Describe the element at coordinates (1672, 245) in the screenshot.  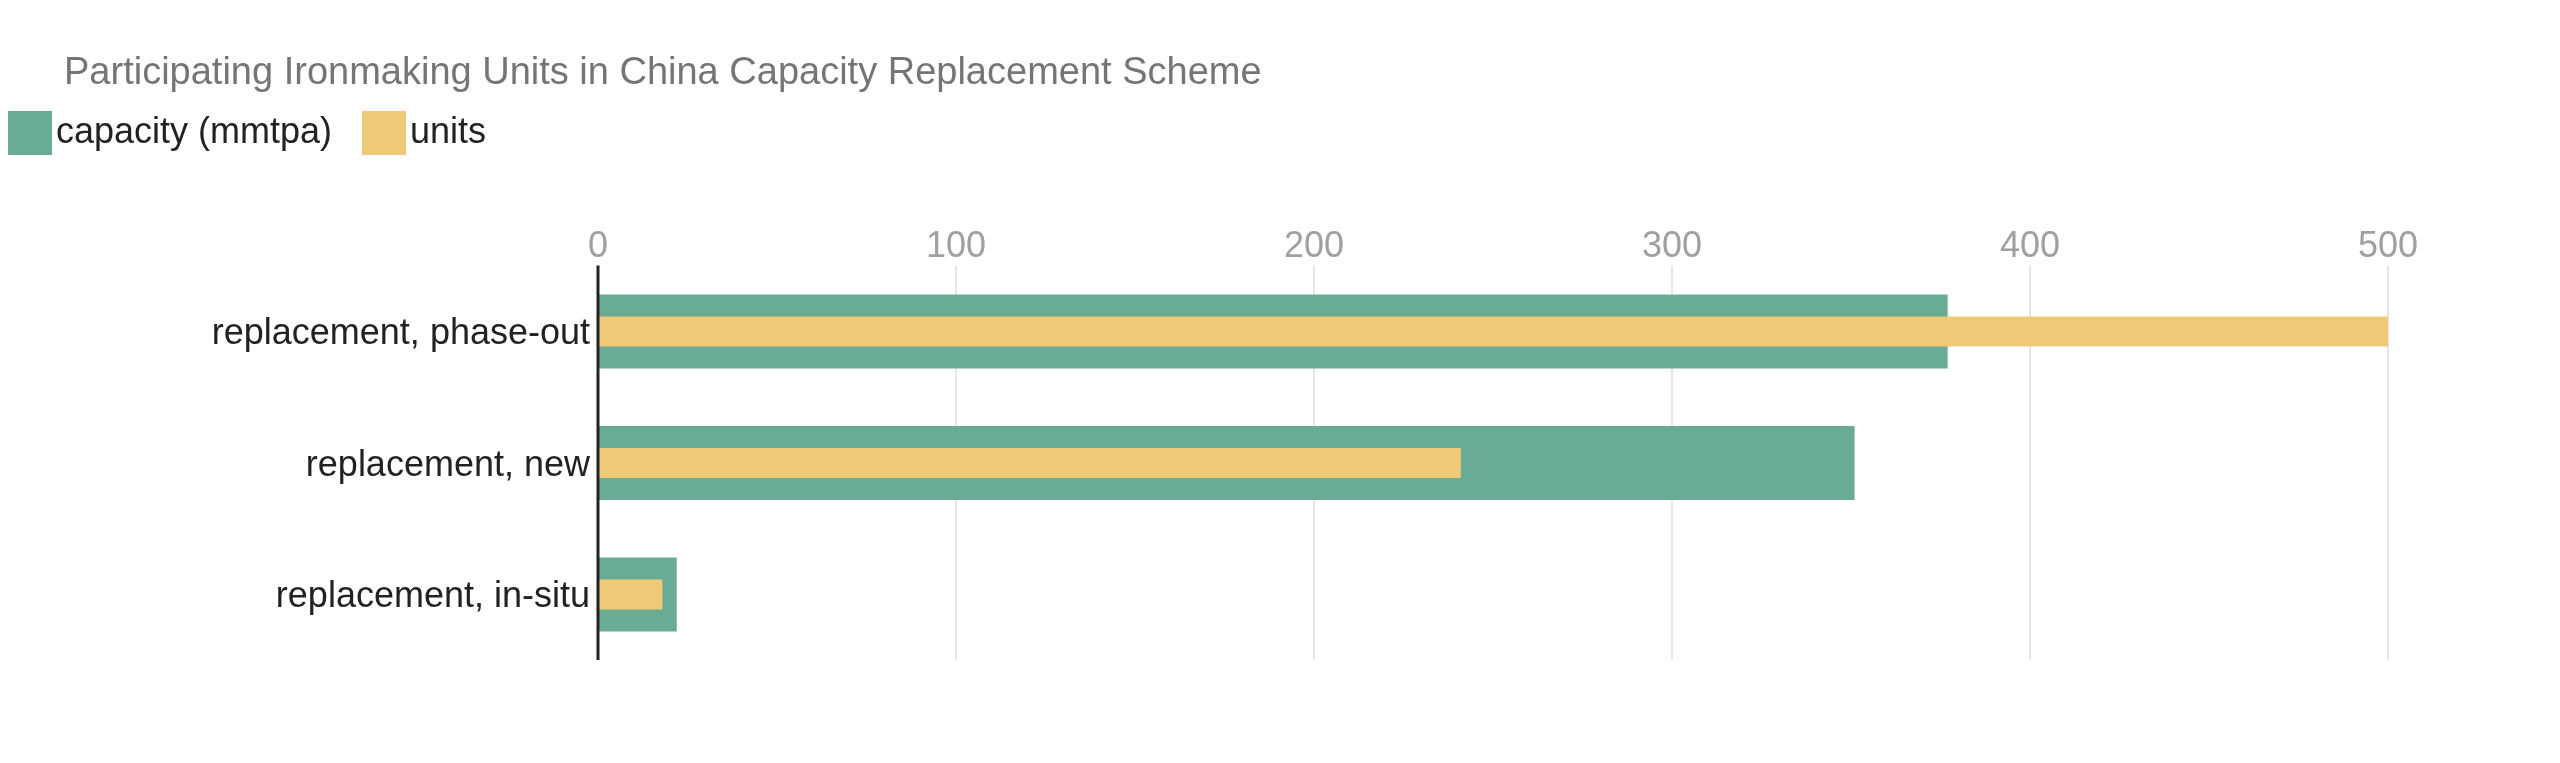
I see `x-tick-label: 300` at that location.